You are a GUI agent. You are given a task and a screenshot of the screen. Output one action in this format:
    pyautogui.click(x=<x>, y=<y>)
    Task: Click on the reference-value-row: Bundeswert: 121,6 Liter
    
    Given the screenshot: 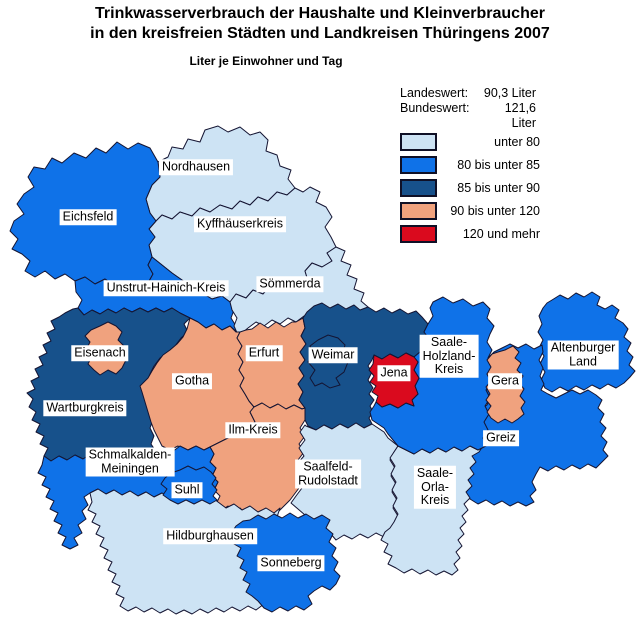 What is the action you would take?
    pyautogui.click(x=468, y=116)
    